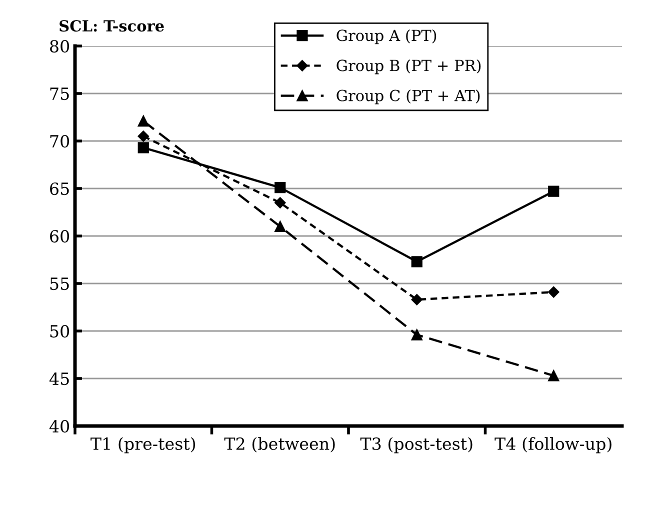 The width and height of the screenshot is (672, 512). What do you see at coordinates (408, 96) in the screenshot?
I see `legend-label: Group C (PT + AT)` at bounding box center [408, 96].